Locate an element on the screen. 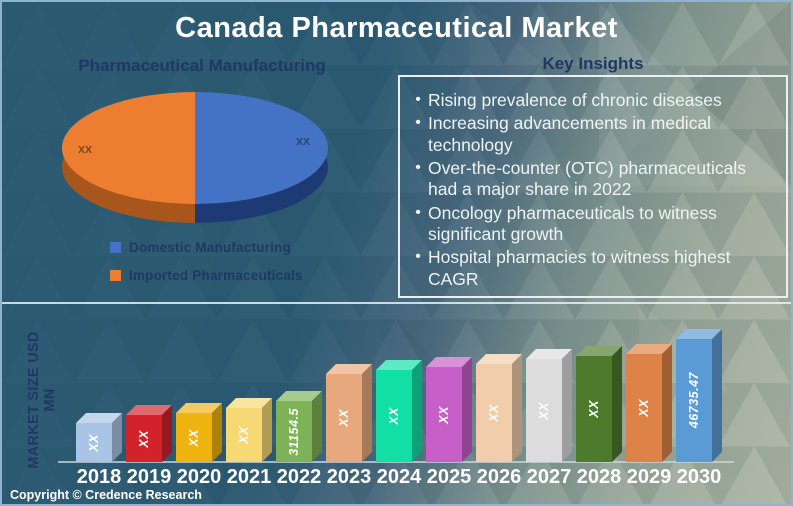 The height and width of the screenshot is (506, 793). year-label-2026: 2026 is located at coordinates (499, 477).